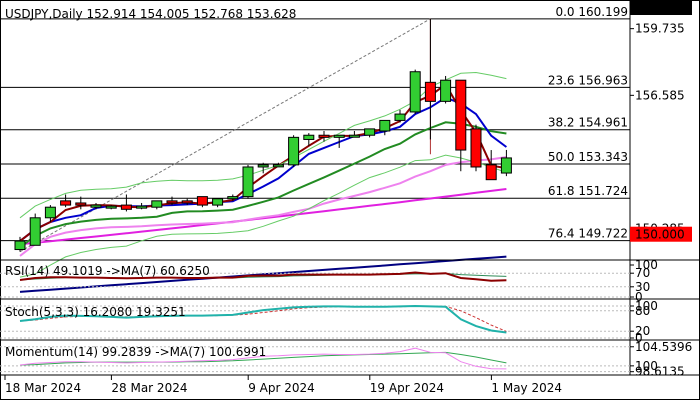  Describe the element at coordinates (526, 388) in the screenshot. I see `date-label: 1 May 2024` at that location.